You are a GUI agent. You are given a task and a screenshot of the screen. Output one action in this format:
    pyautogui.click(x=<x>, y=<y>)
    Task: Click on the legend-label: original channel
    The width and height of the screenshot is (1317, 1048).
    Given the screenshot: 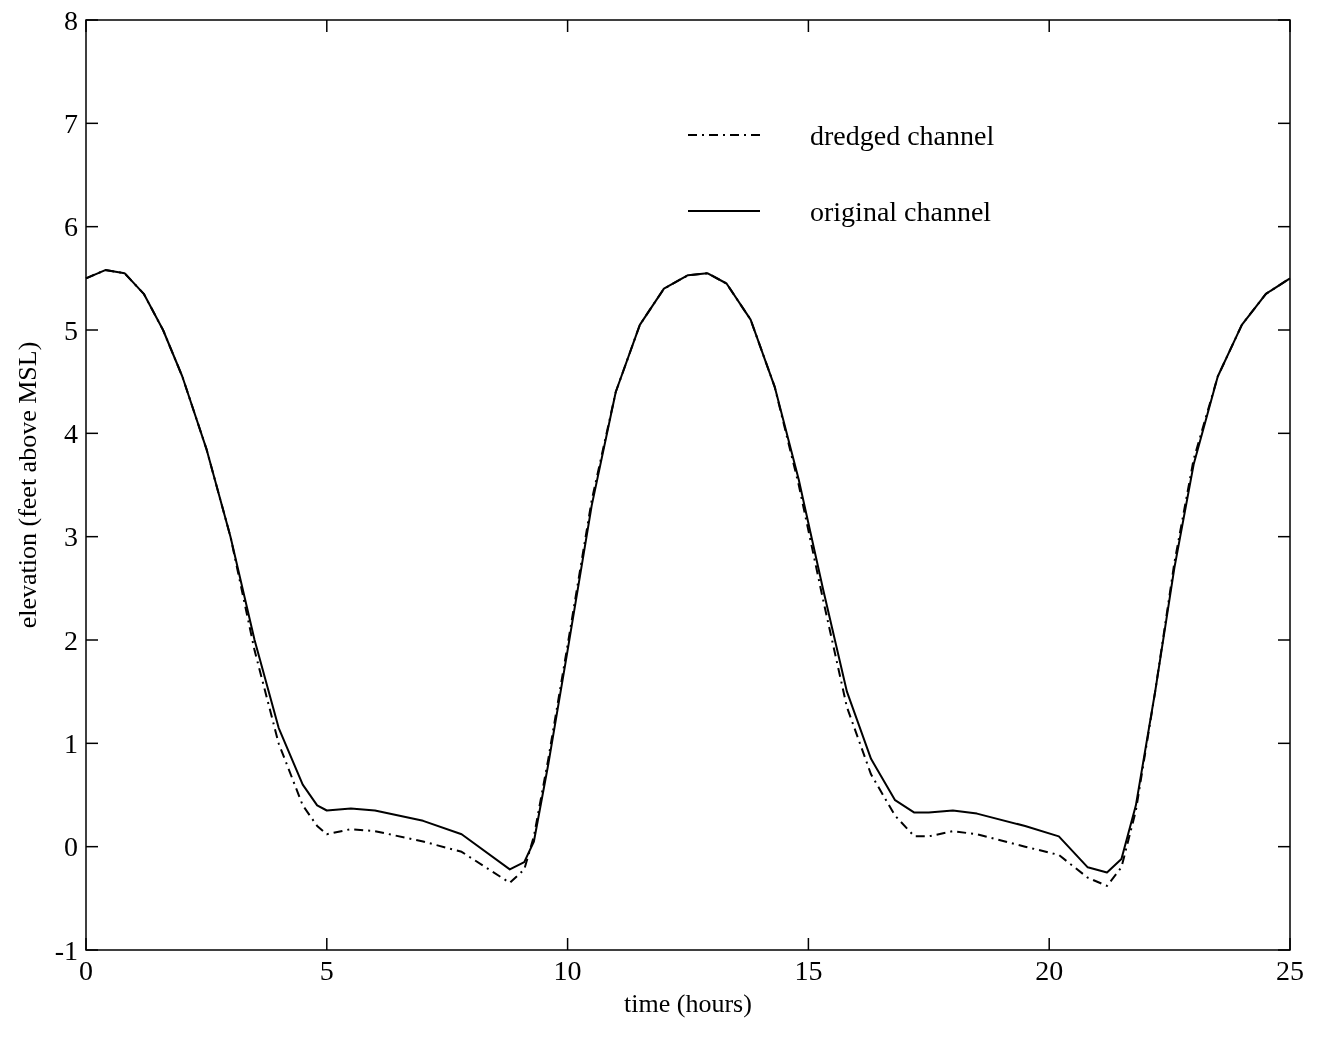 What is the action you would take?
    pyautogui.click(x=901, y=211)
    